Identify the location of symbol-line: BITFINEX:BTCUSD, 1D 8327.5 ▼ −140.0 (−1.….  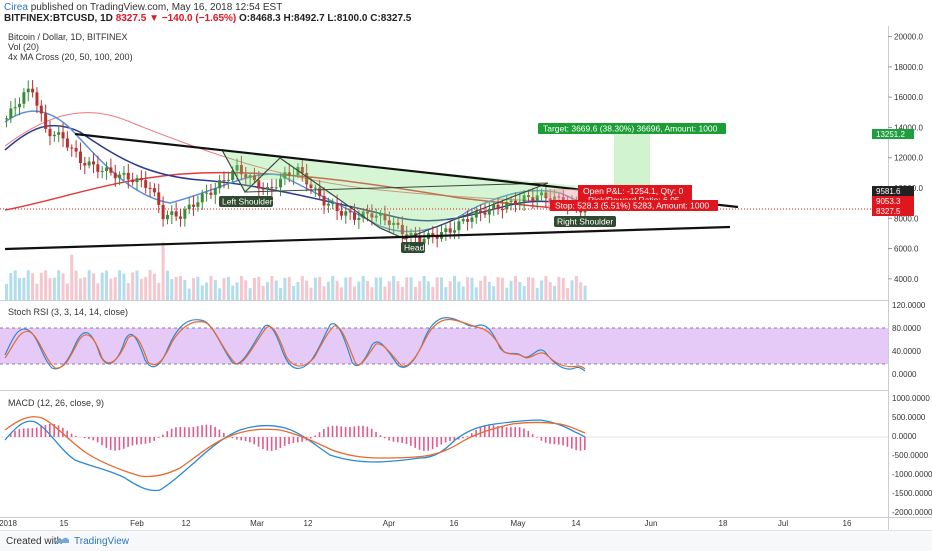
(207, 18).